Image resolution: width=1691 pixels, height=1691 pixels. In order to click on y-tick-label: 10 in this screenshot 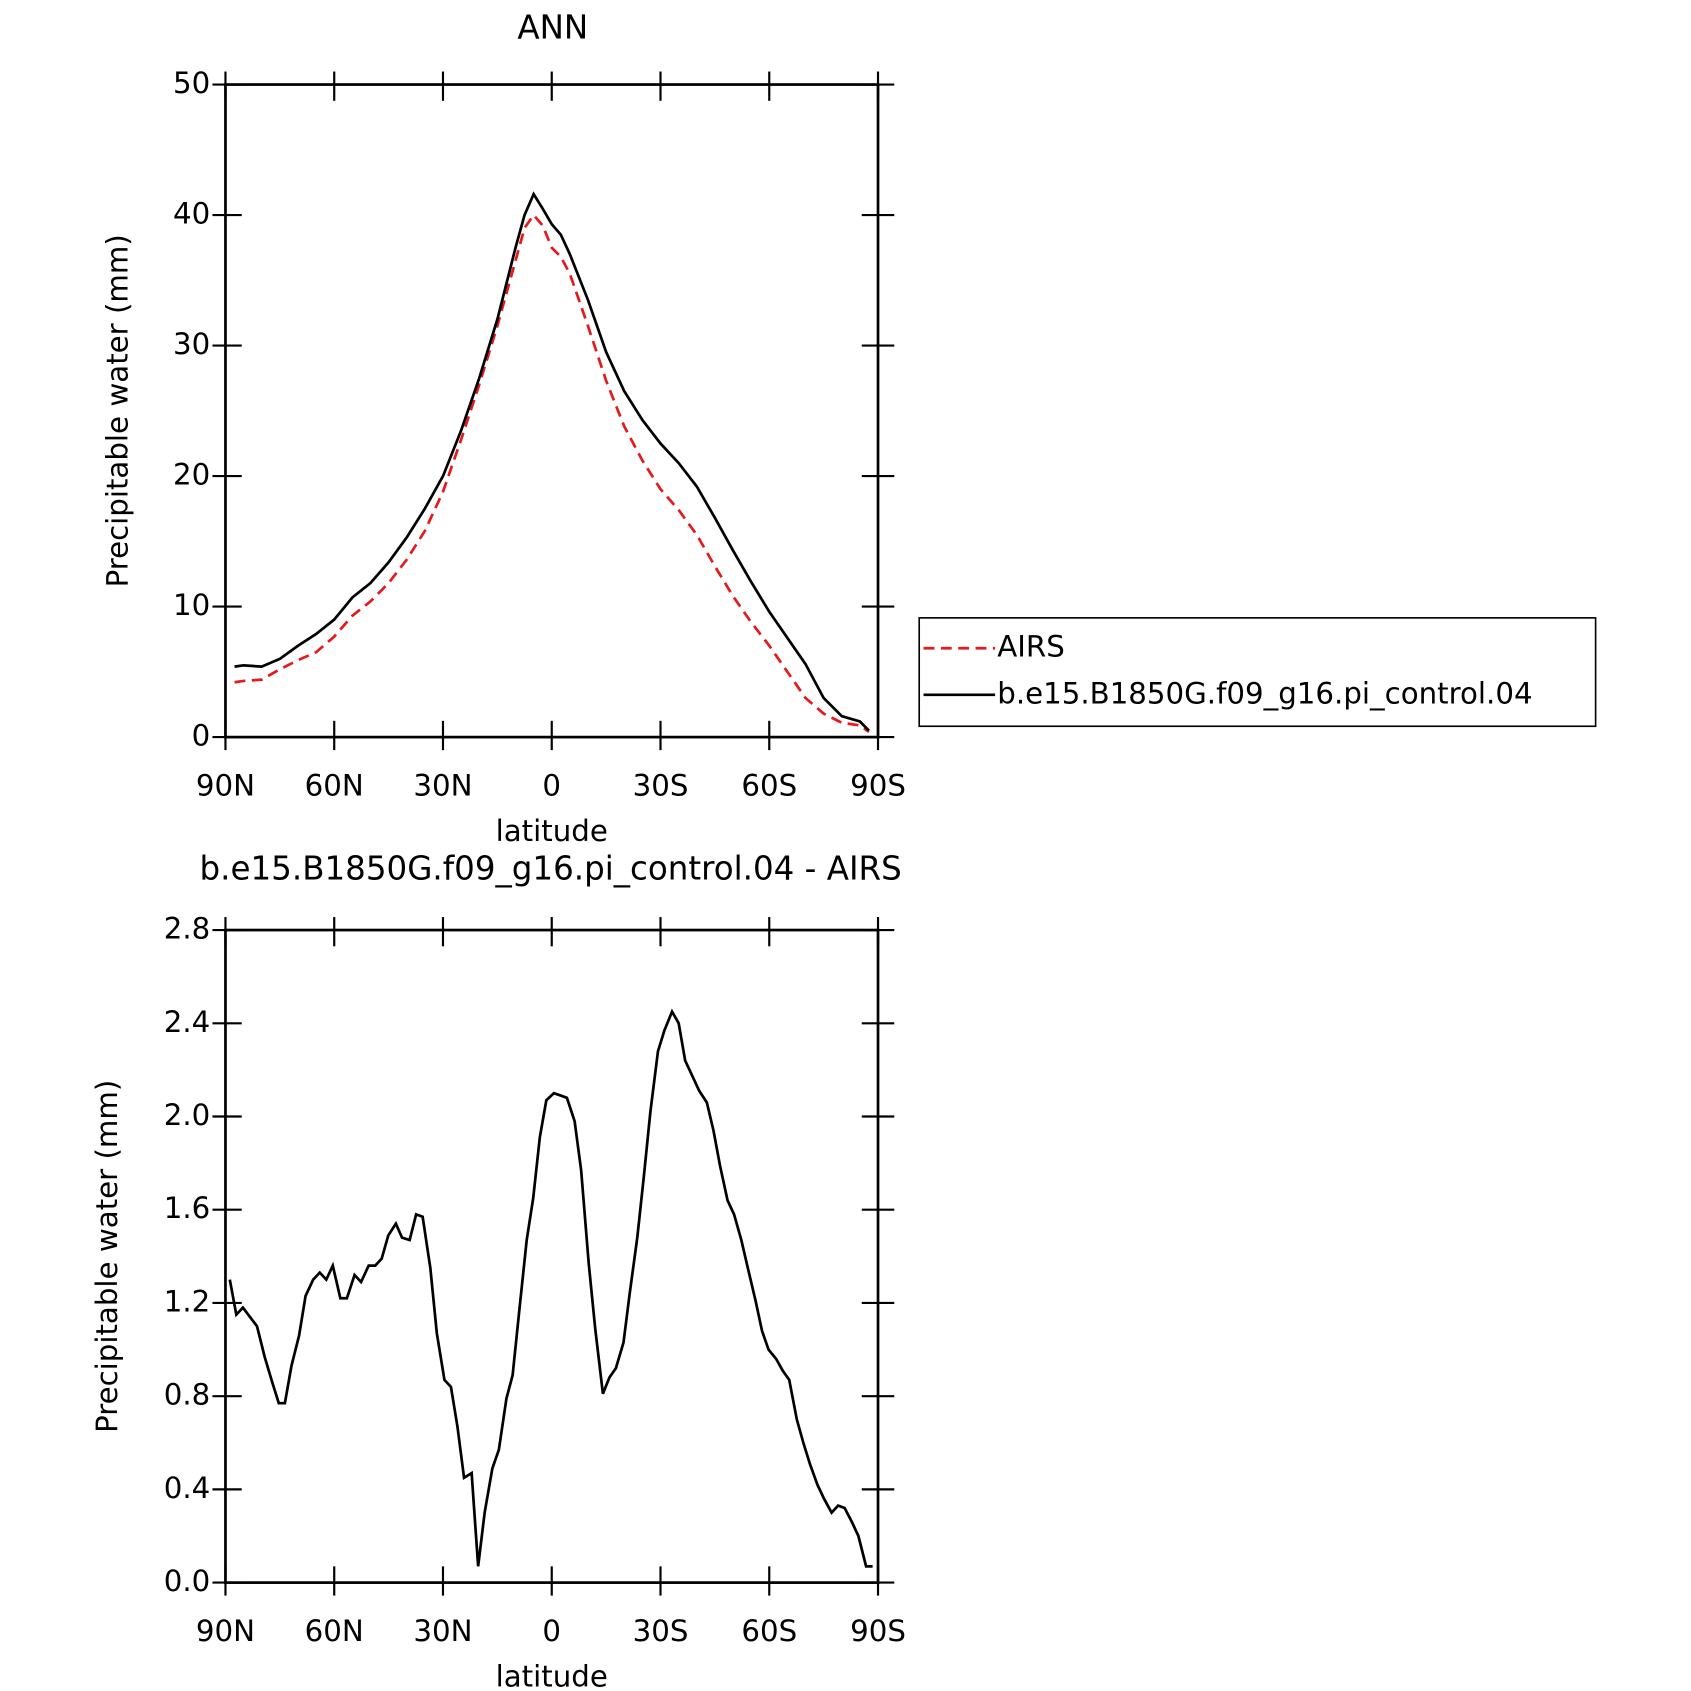, I will do `click(191, 605)`.